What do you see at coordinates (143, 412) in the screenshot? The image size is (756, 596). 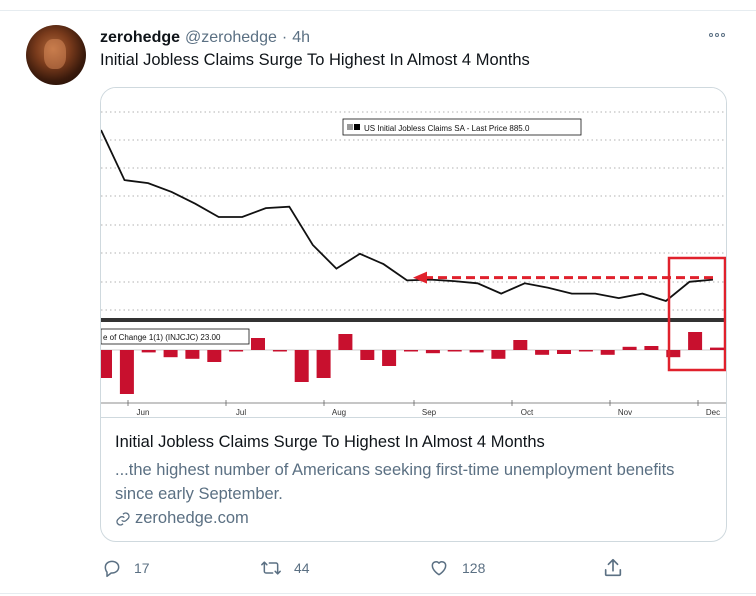 I see `x-tick-label: Jun` at bounding box center [143, 412].